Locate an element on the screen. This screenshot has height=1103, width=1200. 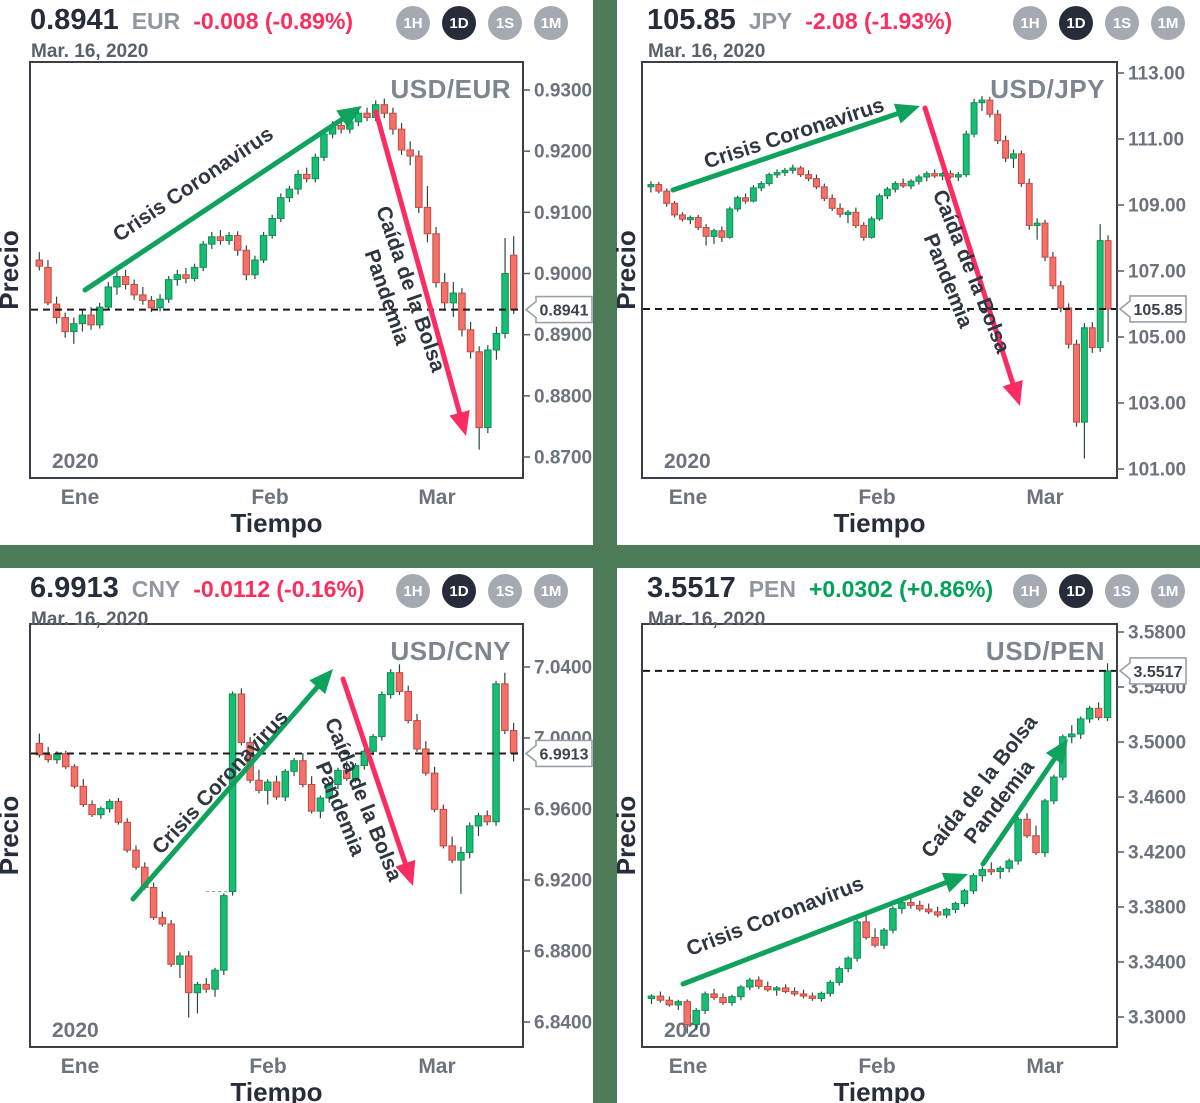
svg-text: 0.9300 is located at coordinates (563, 91).